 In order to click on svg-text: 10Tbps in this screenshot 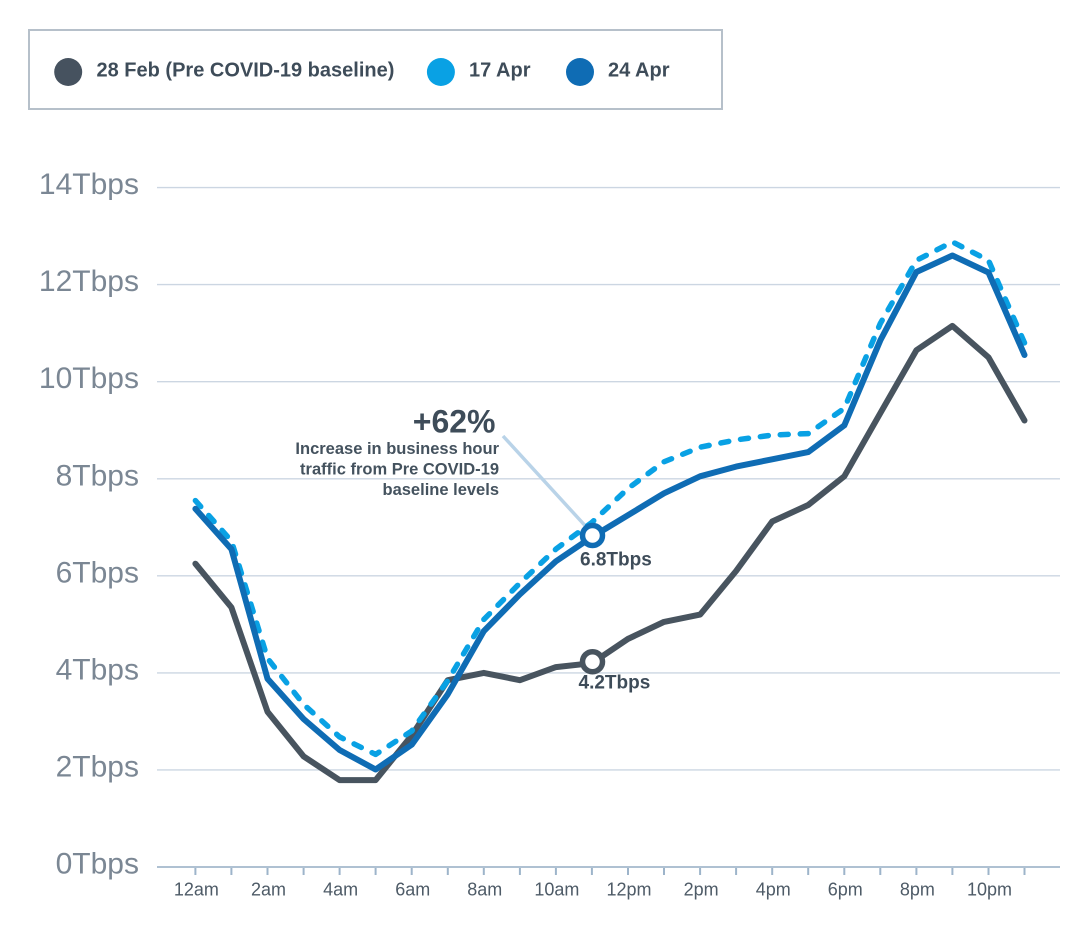, I will do `click(89, 378)`.